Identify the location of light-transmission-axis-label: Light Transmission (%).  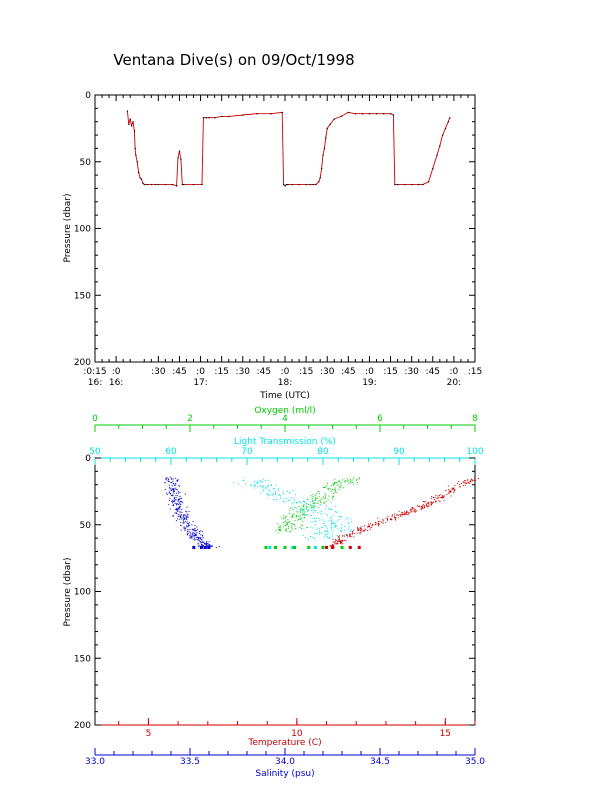
(285, 442).